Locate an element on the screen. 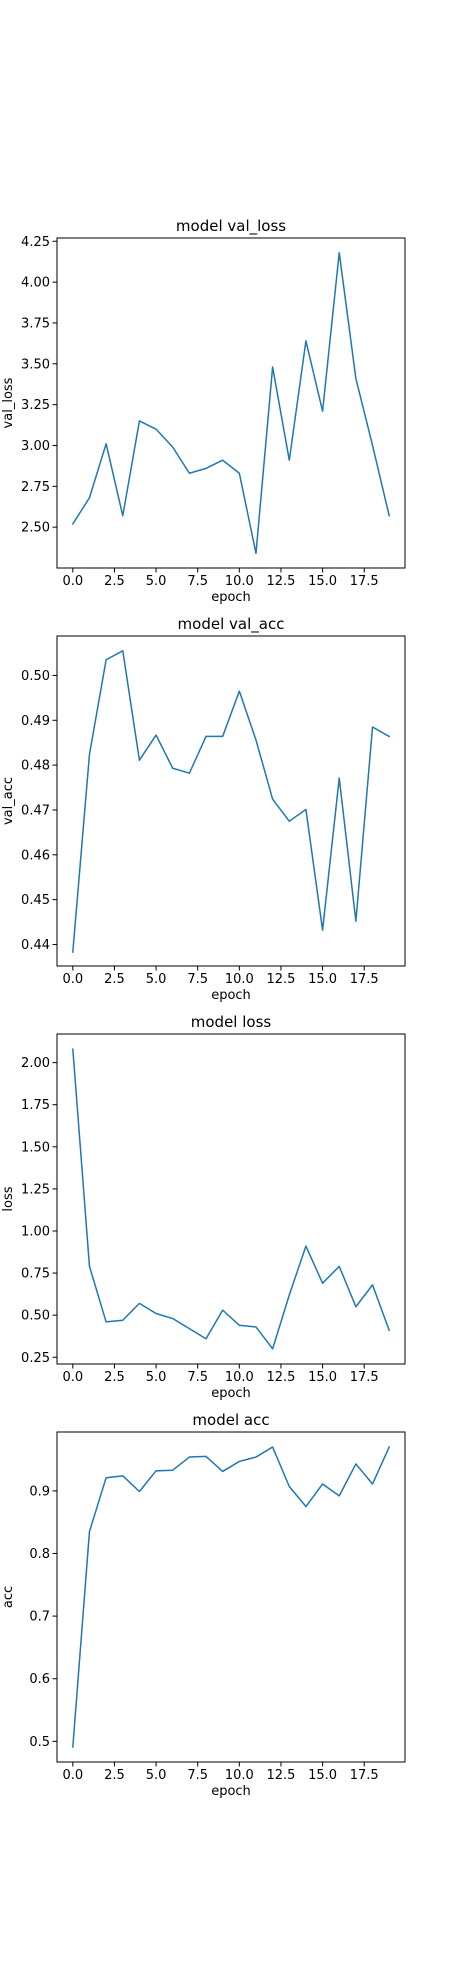 This screenshot has width=450, height=1980. y-tick-label: 0.44 is located at coordinates (35, 945).